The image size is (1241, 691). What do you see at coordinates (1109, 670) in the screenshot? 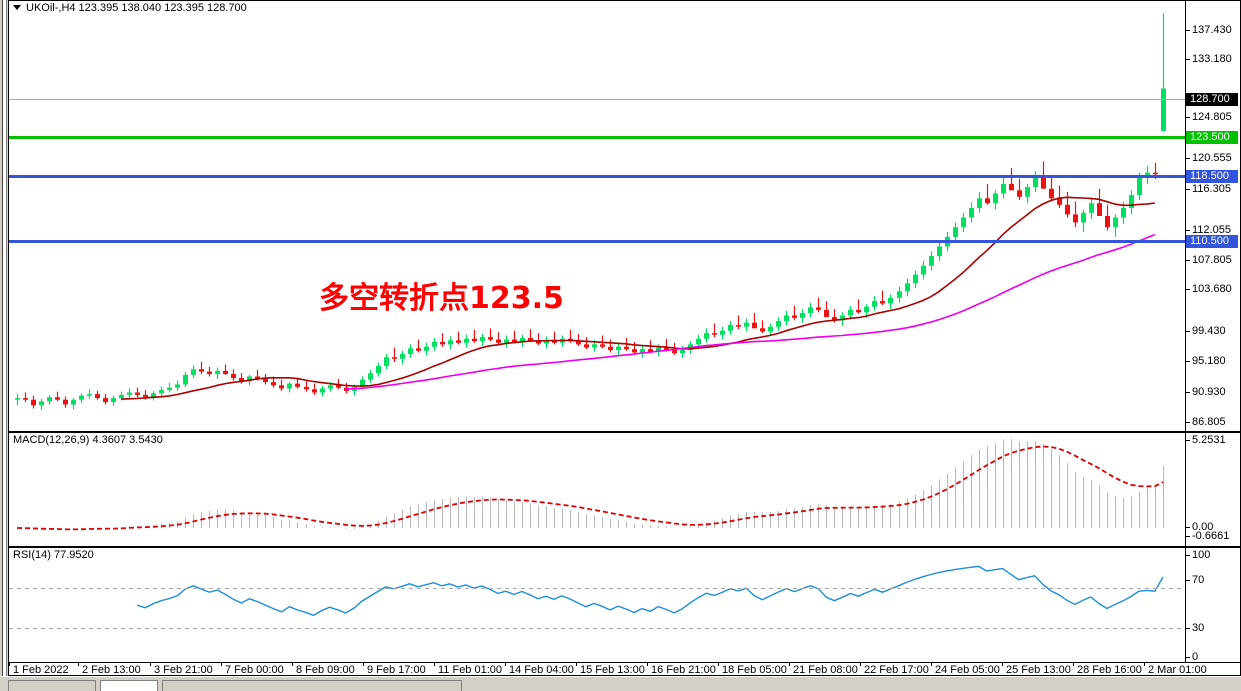
I see `time-axis-label: 28 Feb 16:00` at bounding box center [1109, 670].